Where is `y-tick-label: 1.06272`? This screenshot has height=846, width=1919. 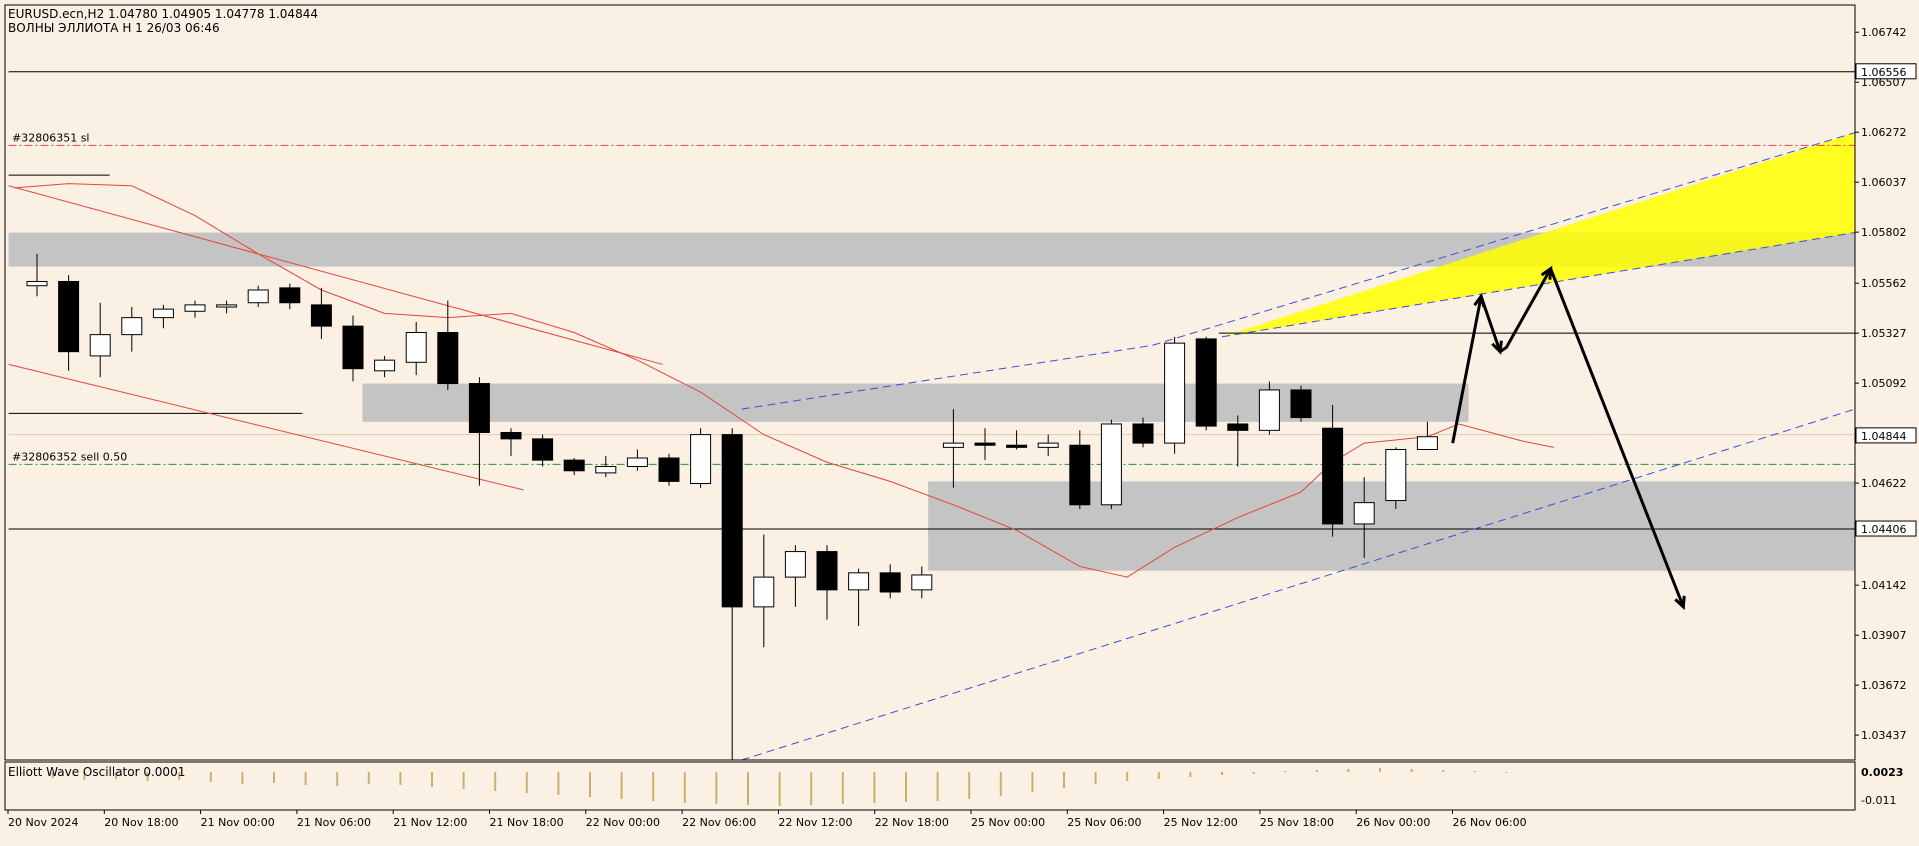 y-tick-label: 1.06272 is located at coordinates (1884, 132).